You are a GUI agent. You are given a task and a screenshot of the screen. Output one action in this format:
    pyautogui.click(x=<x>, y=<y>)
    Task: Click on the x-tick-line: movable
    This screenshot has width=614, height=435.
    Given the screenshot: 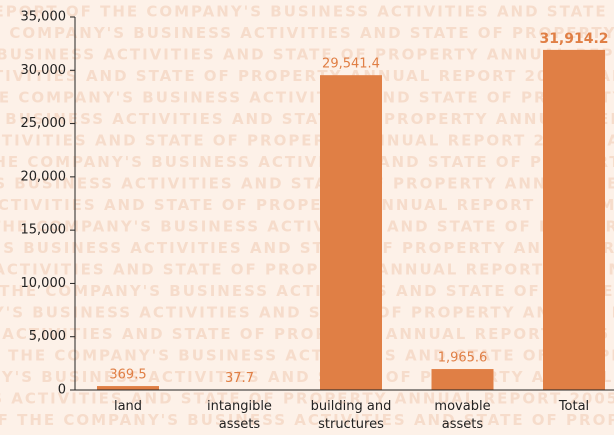 What is the action you would take?
    pyautogui.click(x=462, y=406)
    